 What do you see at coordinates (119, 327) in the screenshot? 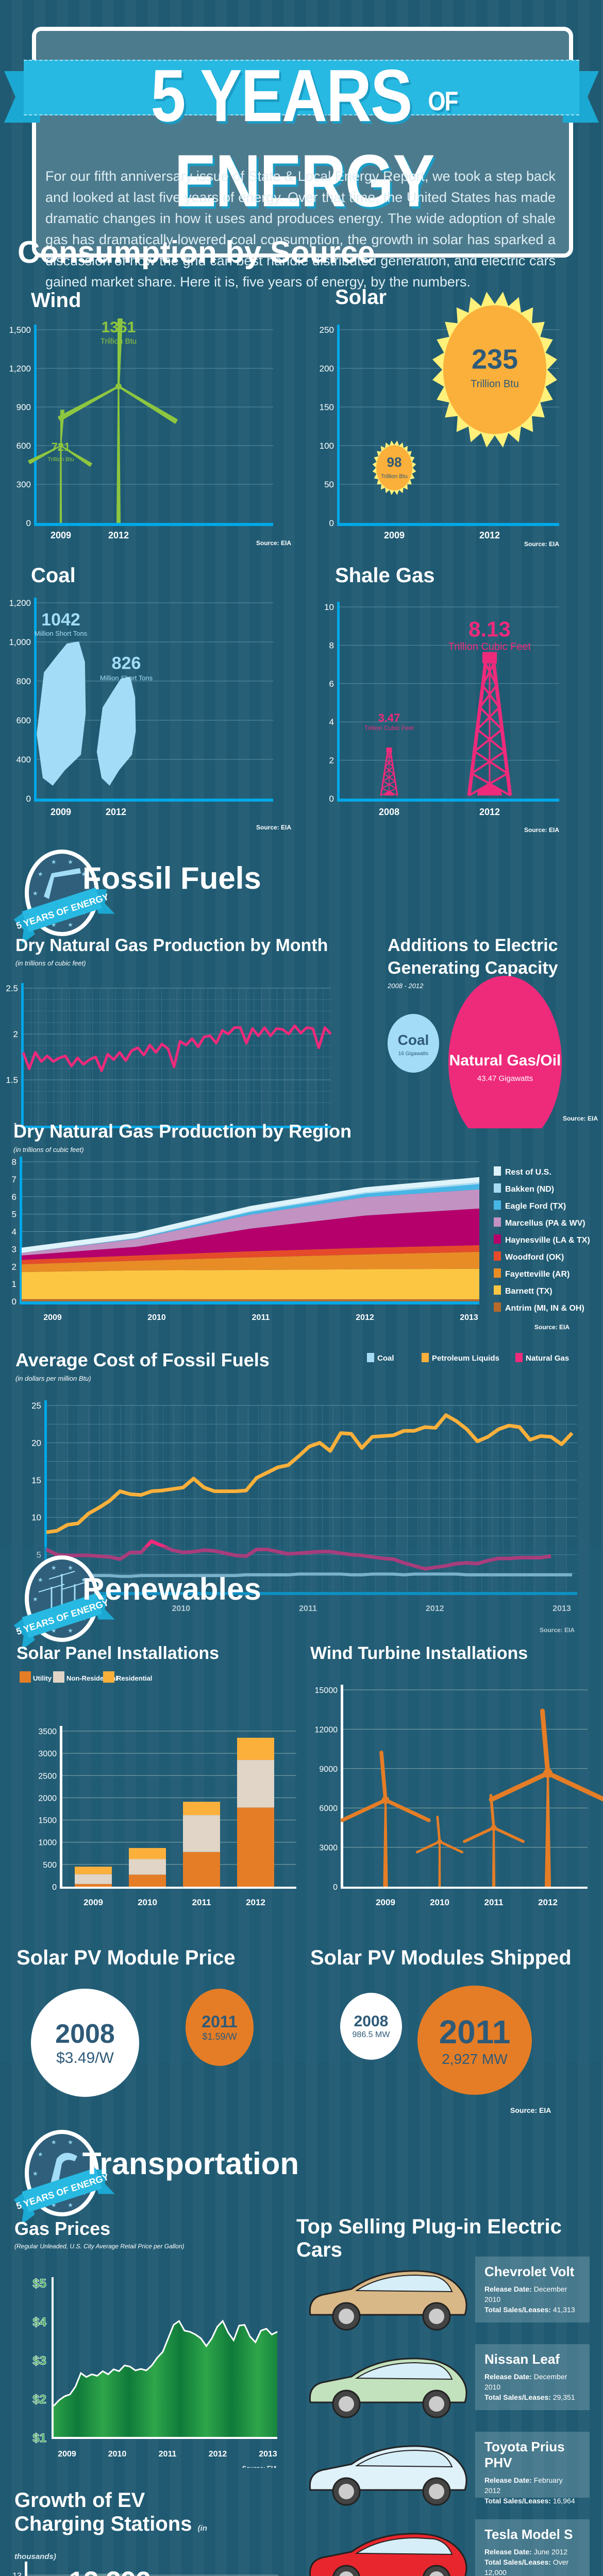
I see `value-label: 1361` at bounding box center [119, 327].